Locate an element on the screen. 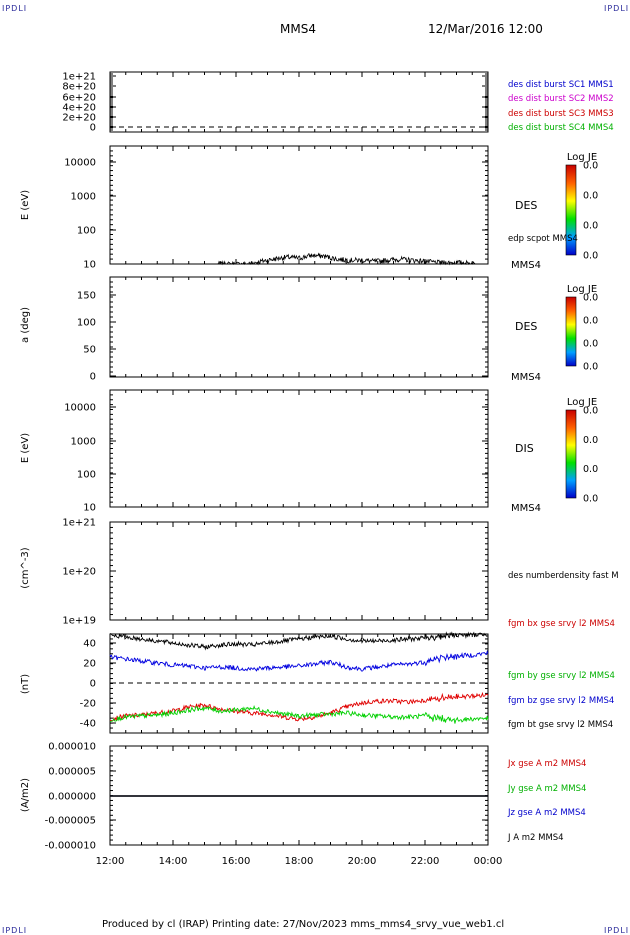  x-tick-label: 18:00 is located at coordinates (299, 861).